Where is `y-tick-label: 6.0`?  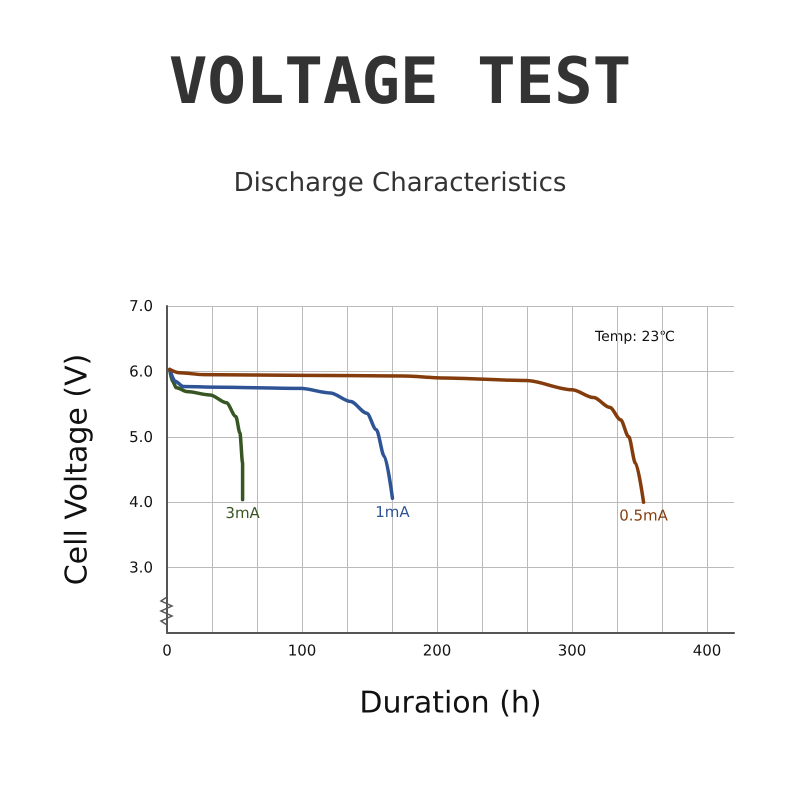 y-tick-label: 6.0 is located at coordinates (141, 371).